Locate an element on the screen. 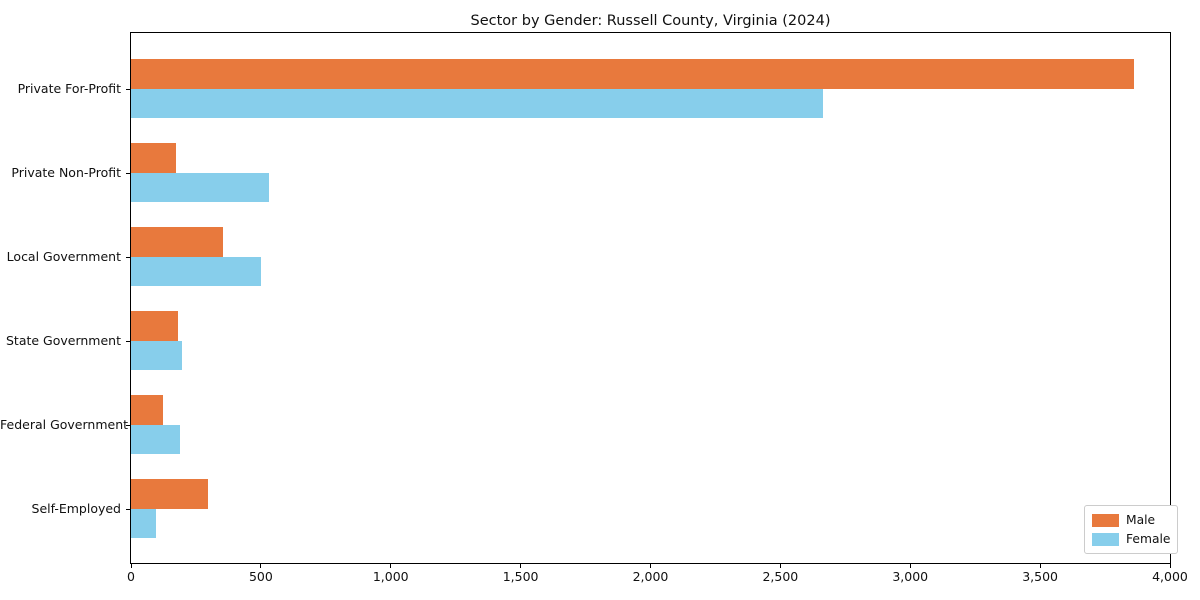 Image resolution: width=1200 pixels, height=600 pixels. bar-female-private-non-profit is located at coordinates (200, 187).